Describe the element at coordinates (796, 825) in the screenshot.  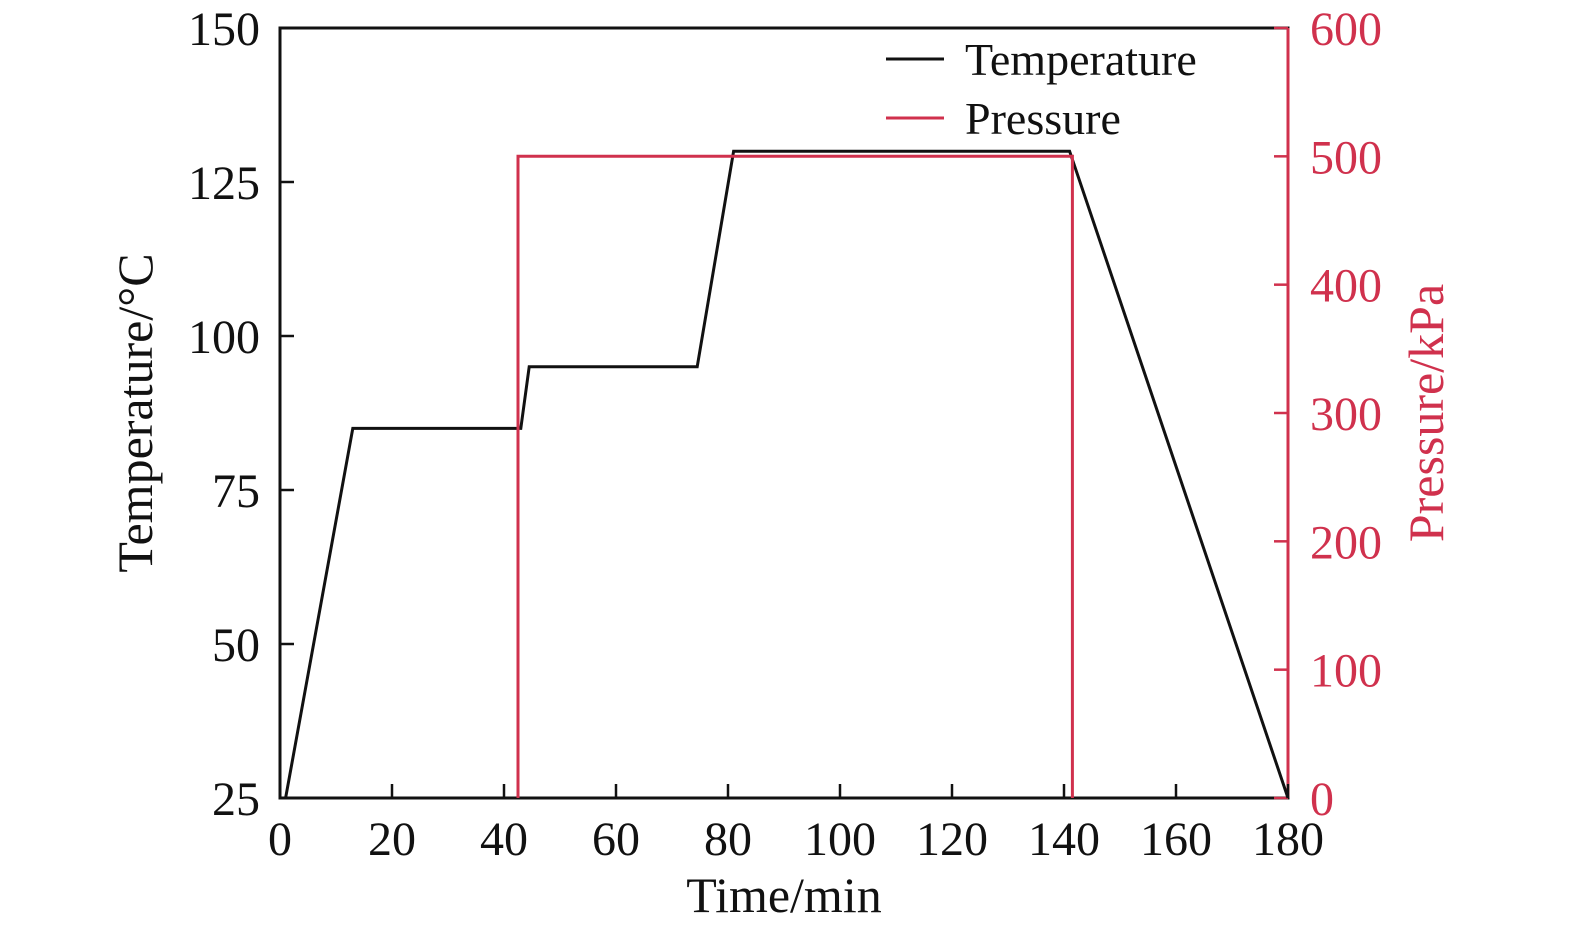
I see `x-axis: 0 20 40 60 80 100 120 140 160 180` at that location.